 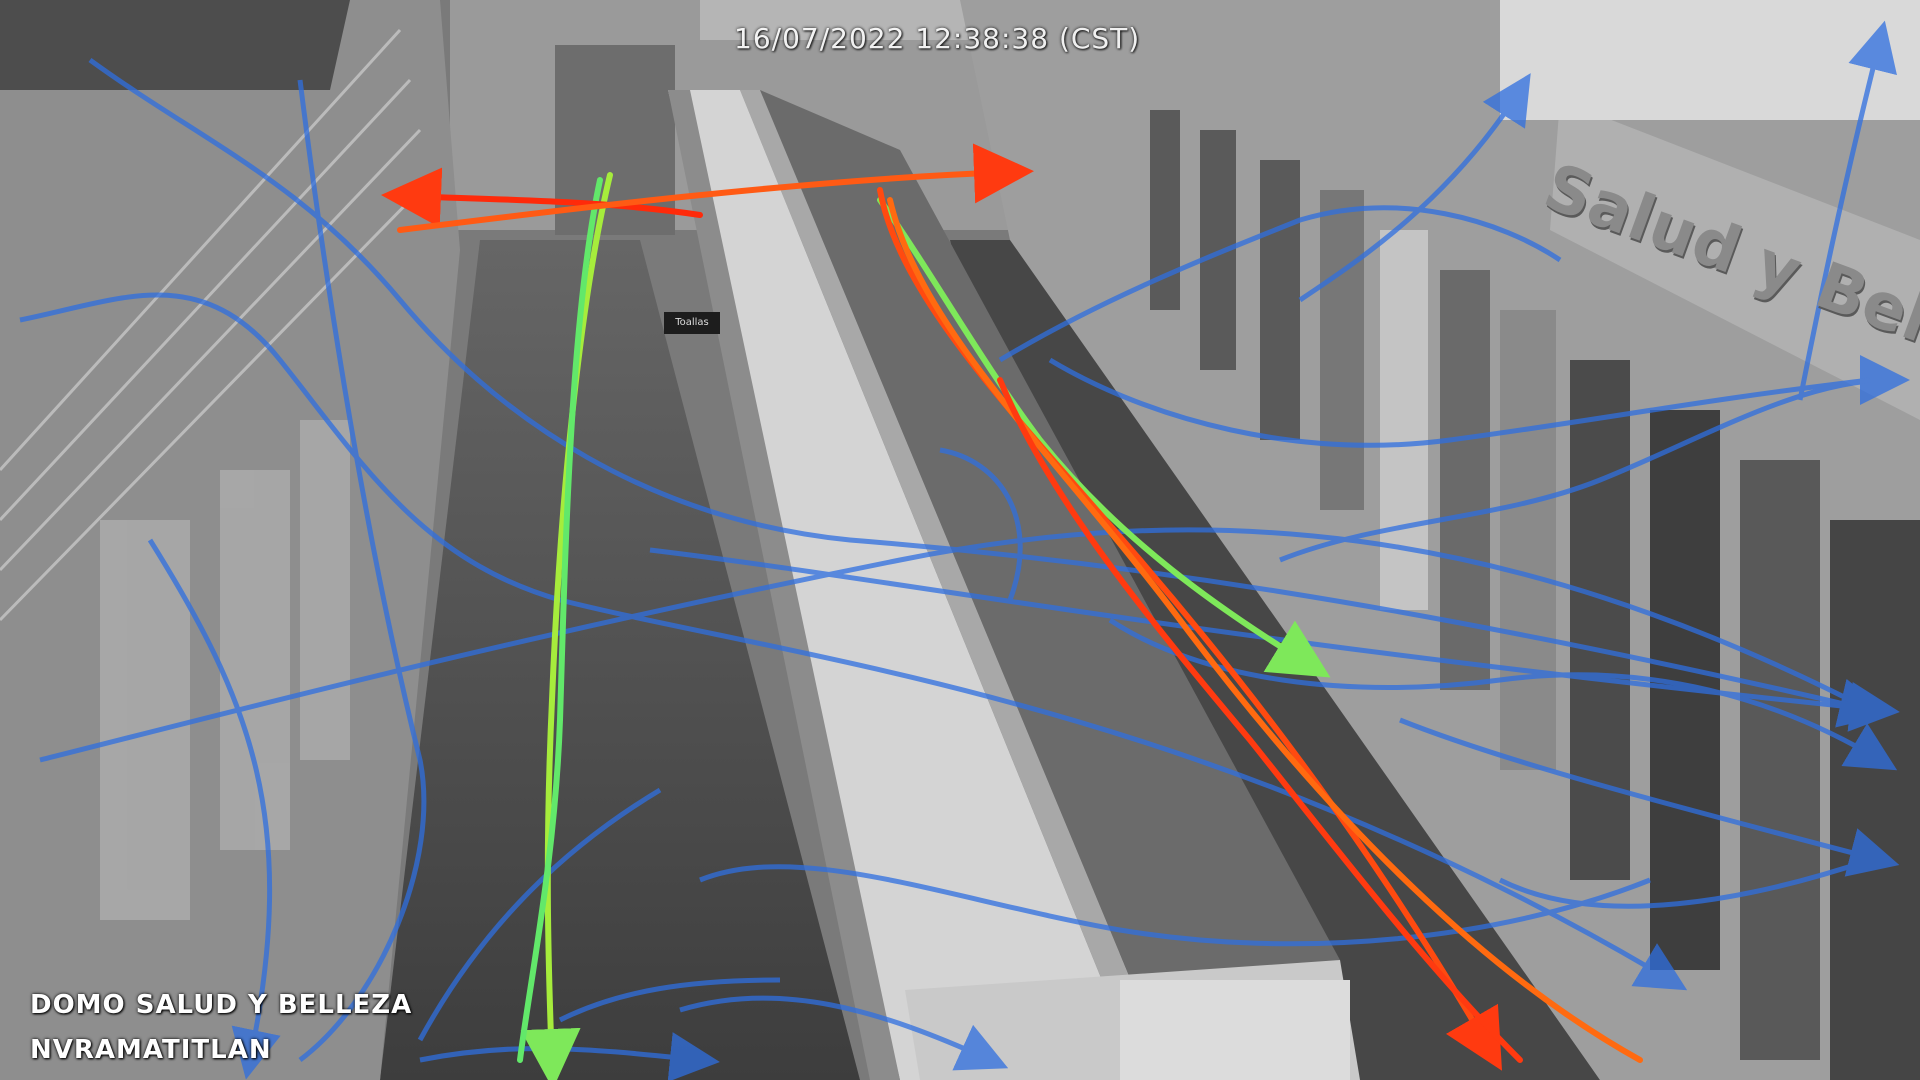 What do you see at coordinates (1710, 60) in the screenshot?
I see `top-right-shelf` at bounding box center [1710, 60].